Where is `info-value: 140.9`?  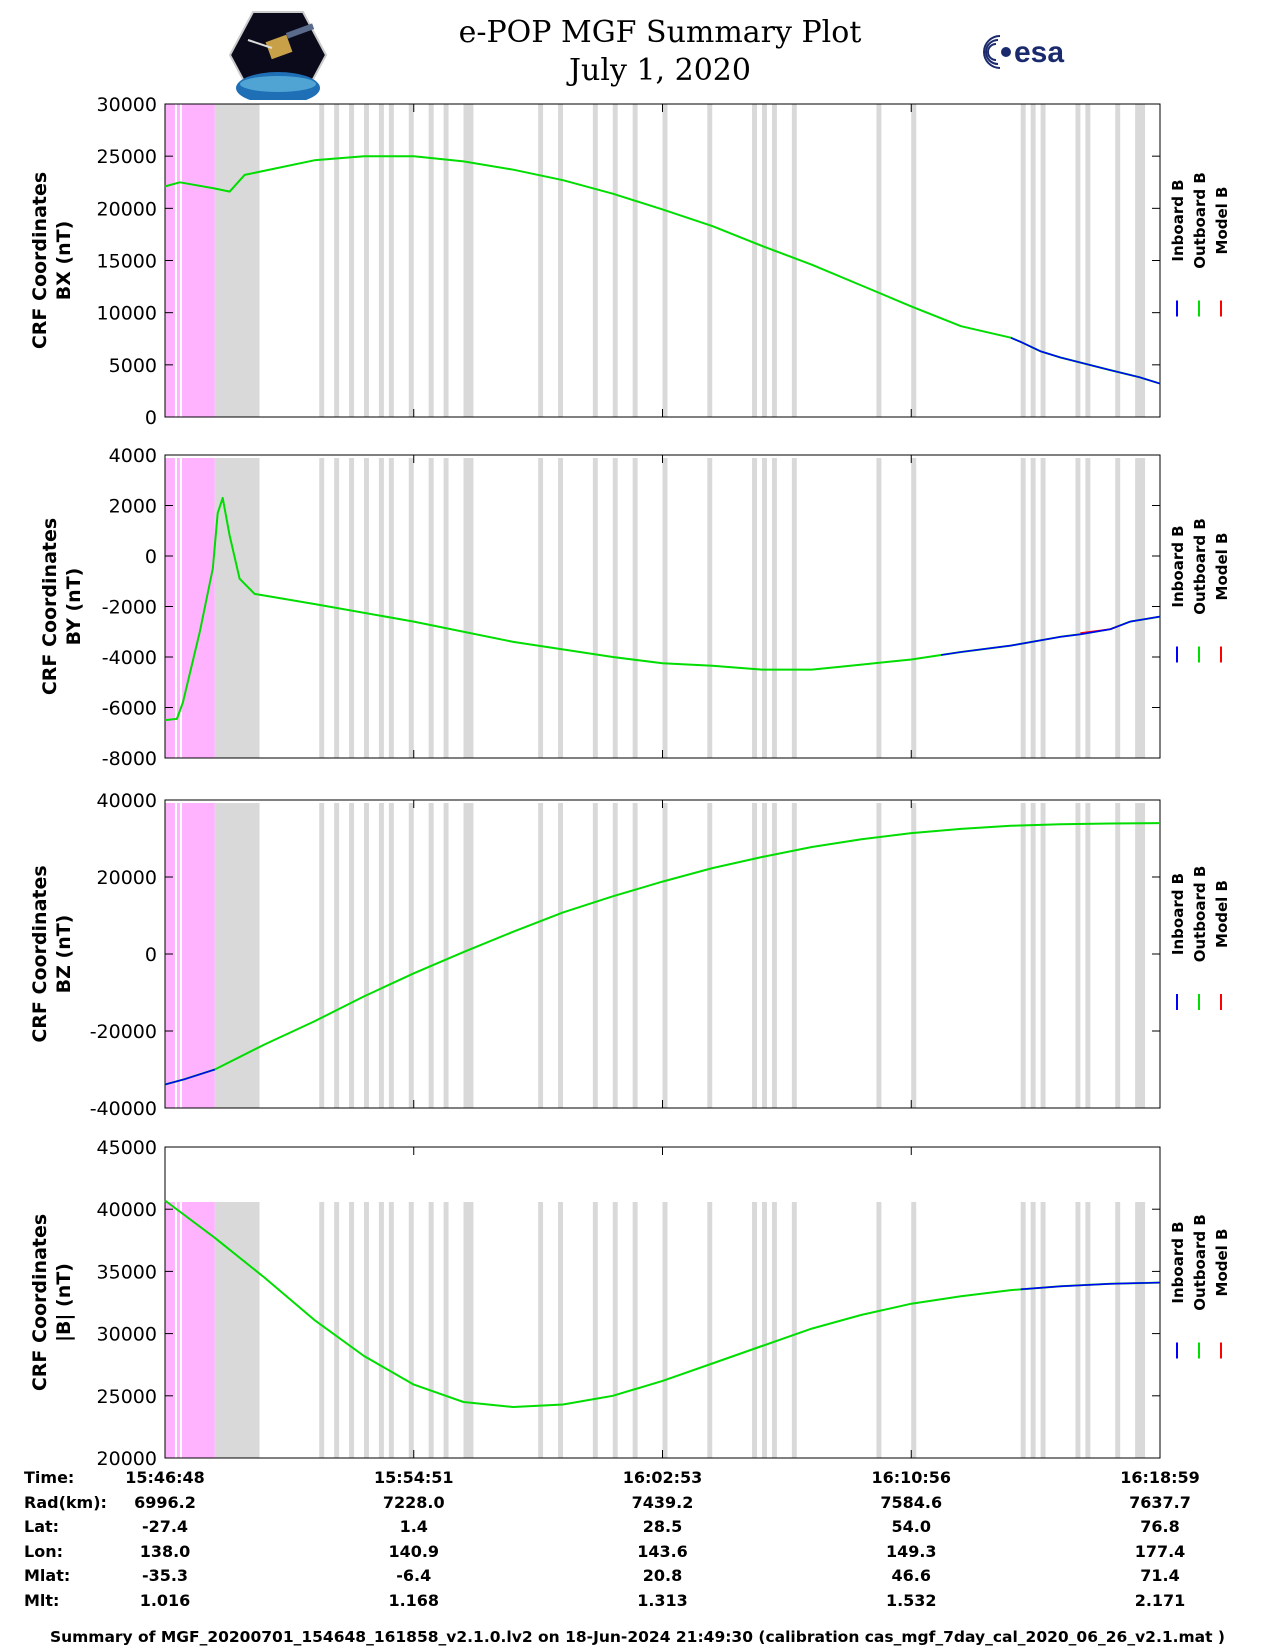
info-value: 140.9 is located at coordinates (414, 1551).